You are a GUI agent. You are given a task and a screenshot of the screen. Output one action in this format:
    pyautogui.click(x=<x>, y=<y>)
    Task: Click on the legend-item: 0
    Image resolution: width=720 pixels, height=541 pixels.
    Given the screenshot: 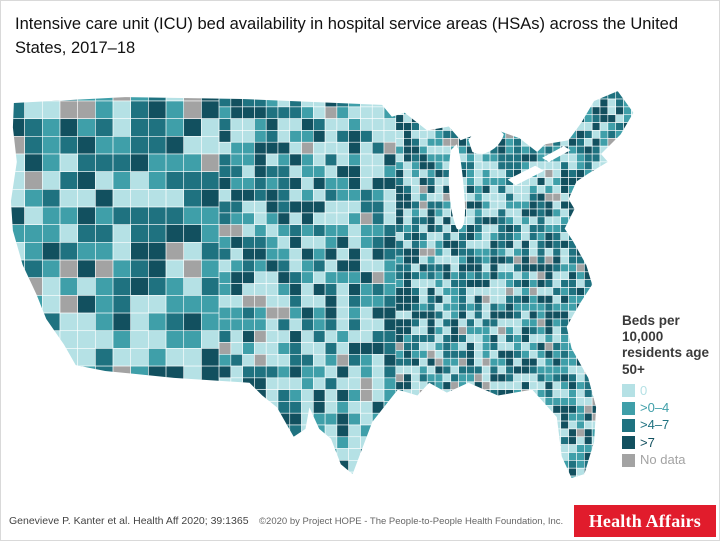 What is the action you would take?
    pyautogui.click(x=670, y=390)
    